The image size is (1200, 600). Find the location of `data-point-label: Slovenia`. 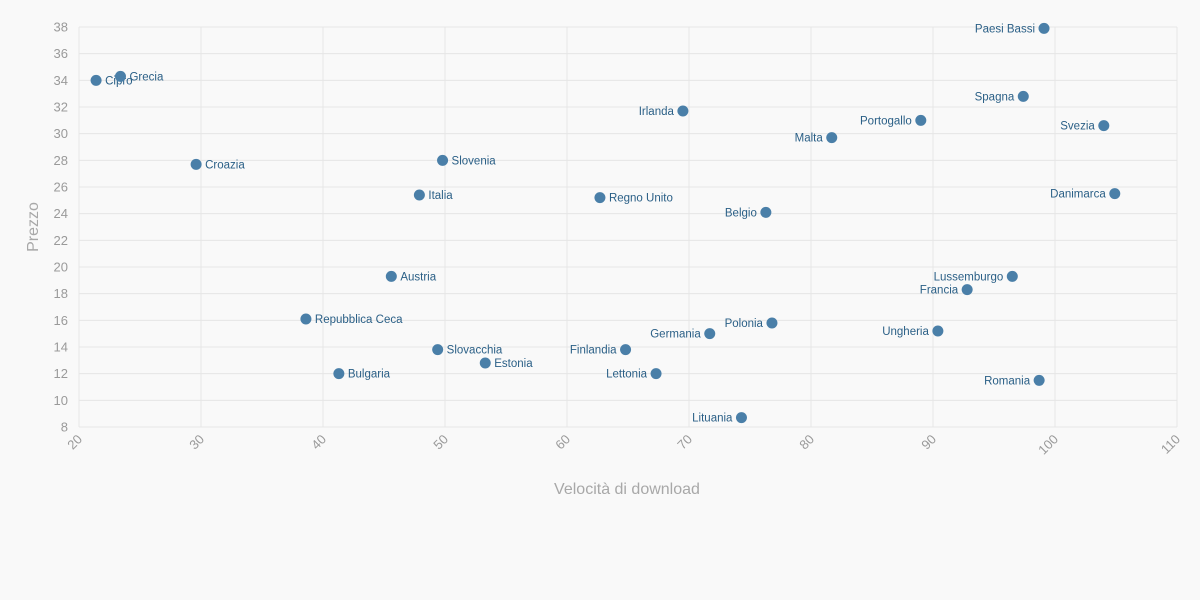

data-point-label: Slovenia is located at coordinates (474, 161).